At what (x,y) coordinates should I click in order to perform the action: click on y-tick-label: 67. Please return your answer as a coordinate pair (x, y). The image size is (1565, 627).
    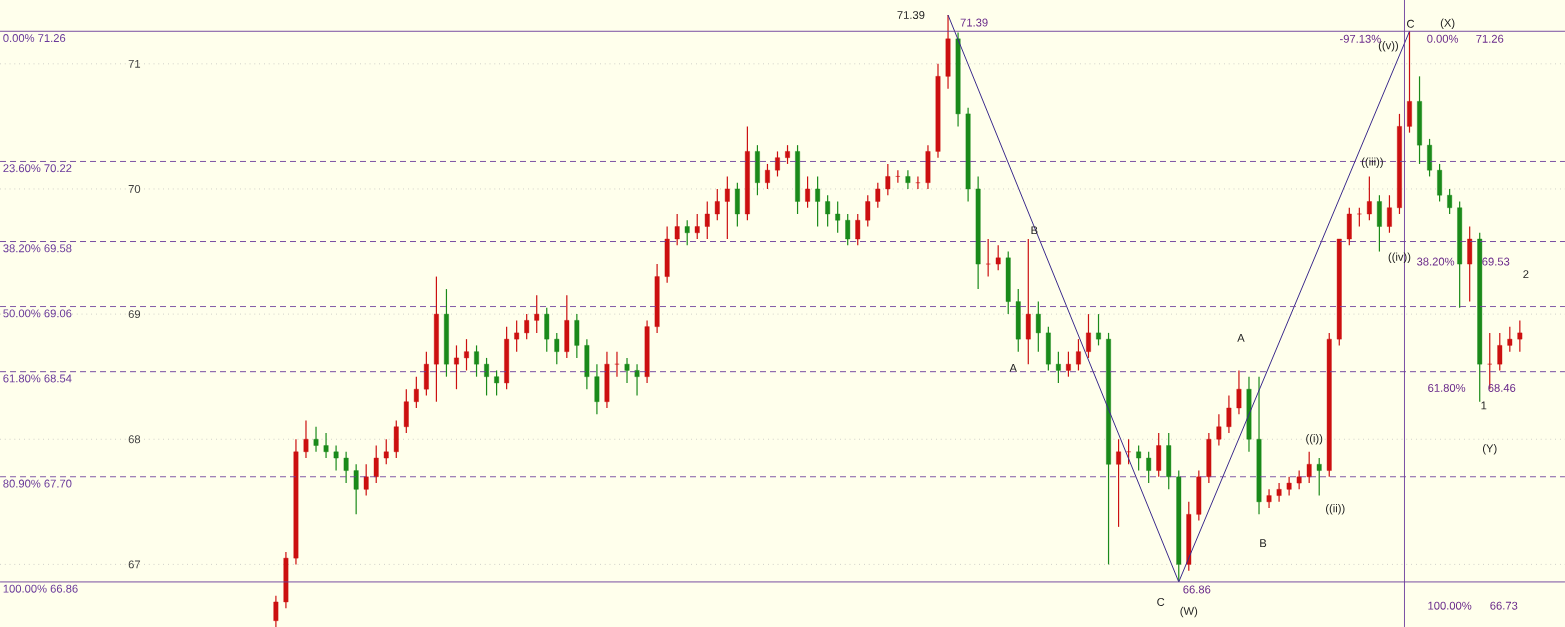
    Looking at the image, I should click on (134, 564).